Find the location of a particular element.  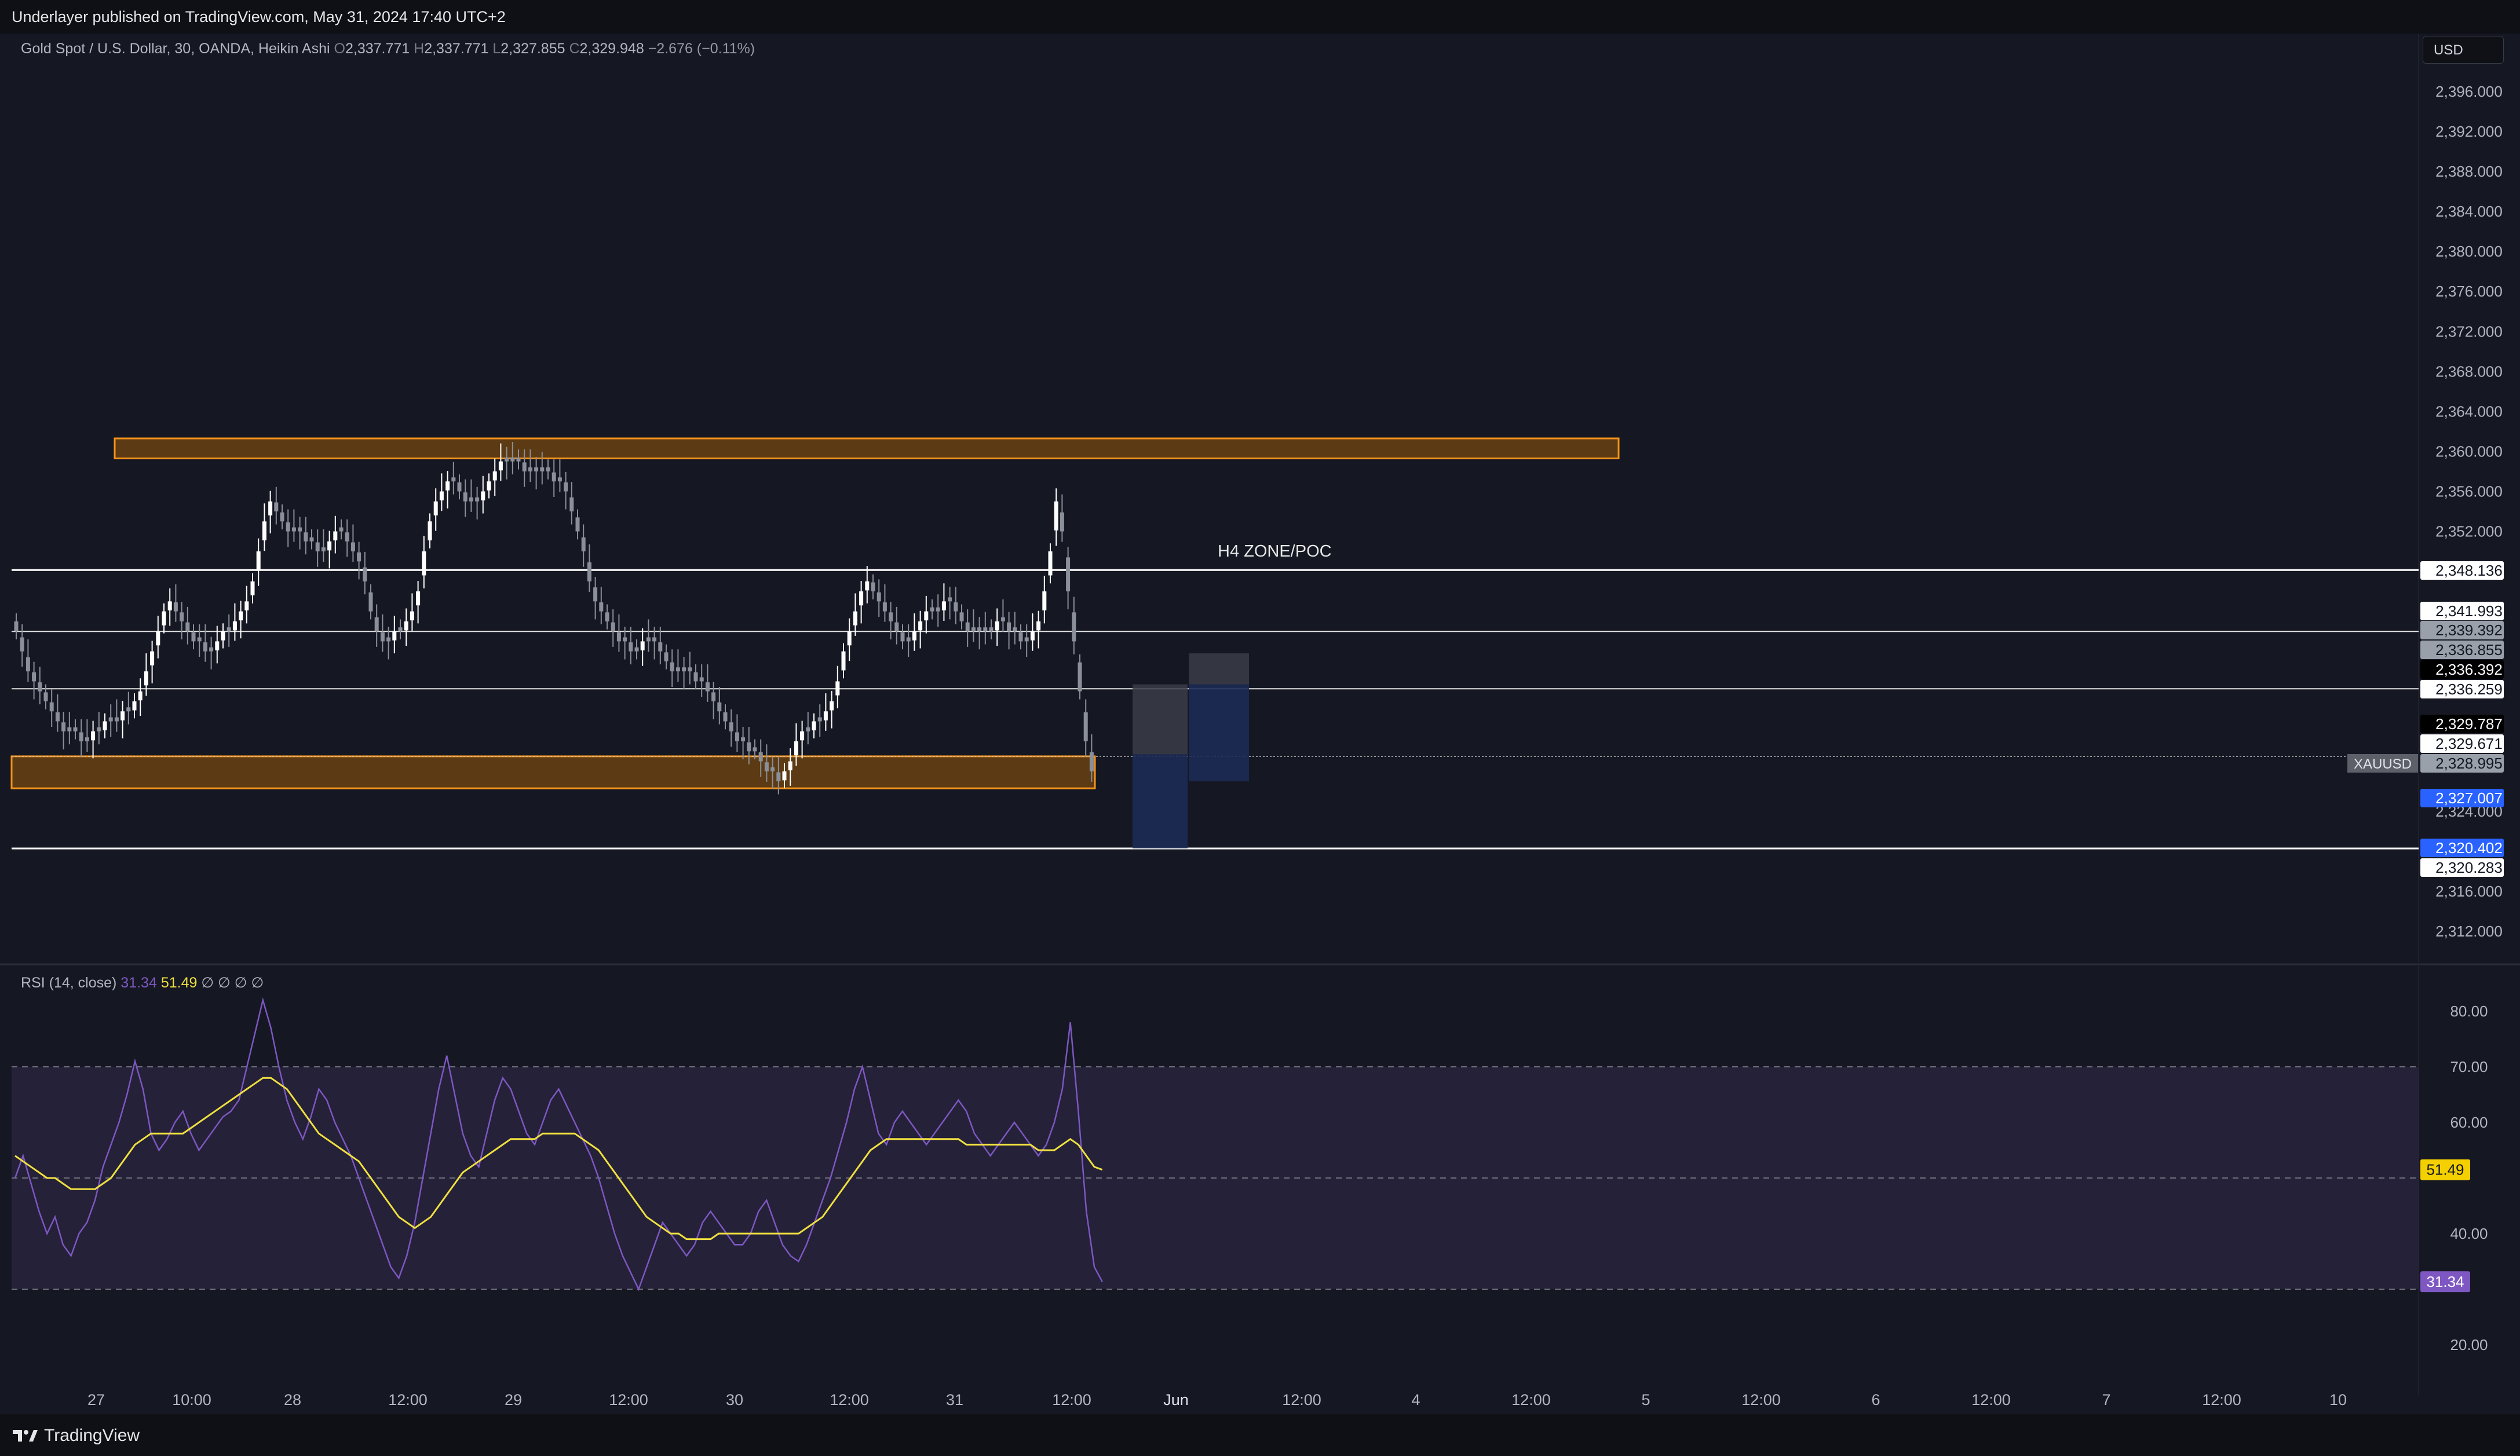

rsi-axis-tick: 80.00 is located at coordinates (2469, 1012).